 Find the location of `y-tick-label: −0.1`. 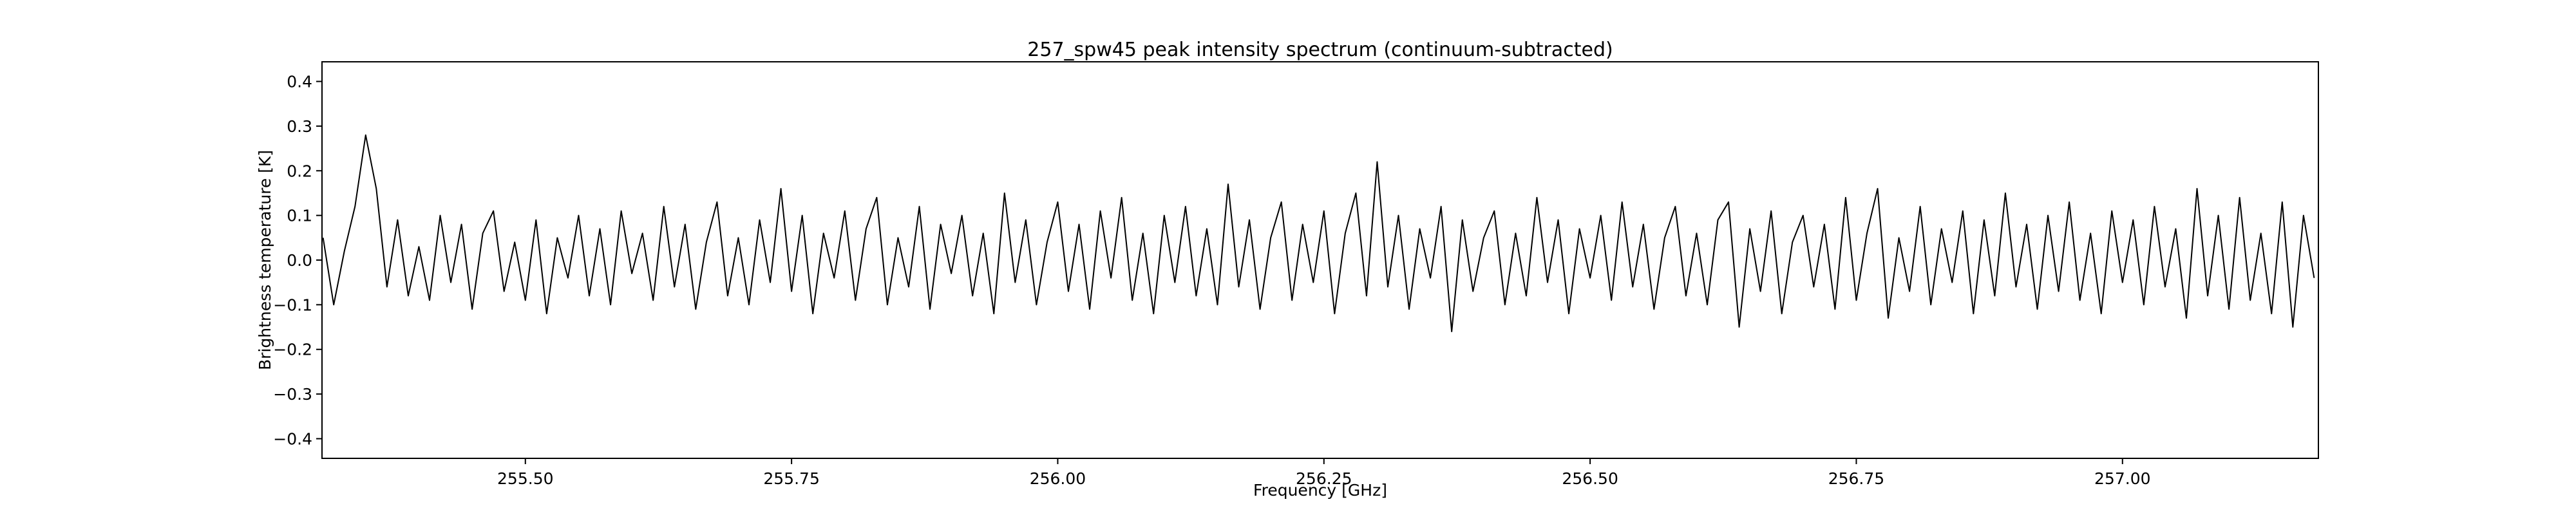

y-tick-label: −0.1 is located at coordinates (293, 304).